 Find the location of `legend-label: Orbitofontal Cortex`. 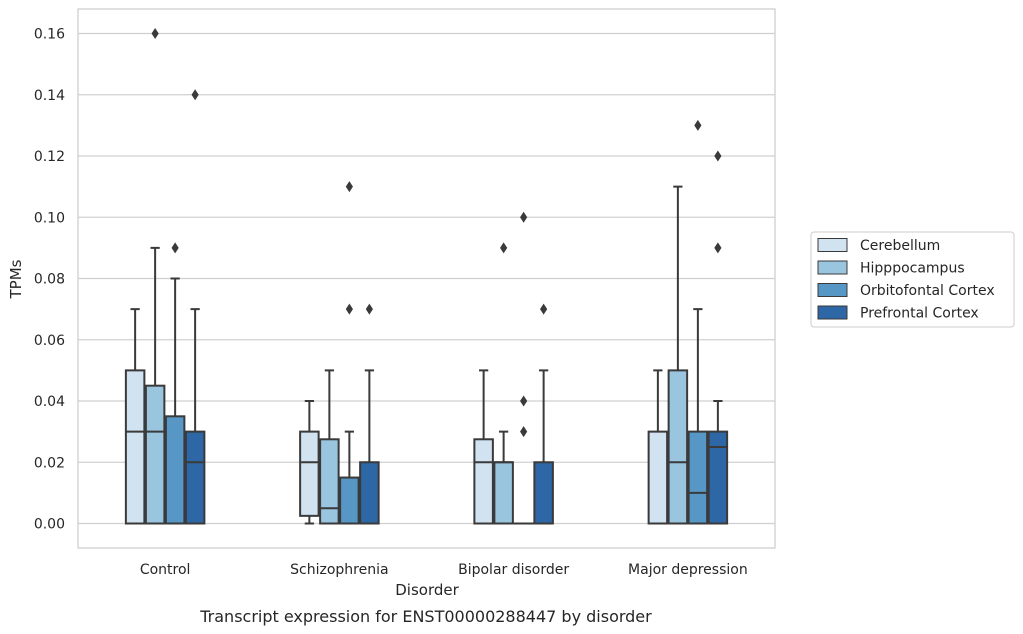

legend-label: Orbitofontal Cortex is located at coordinates (927, 291).